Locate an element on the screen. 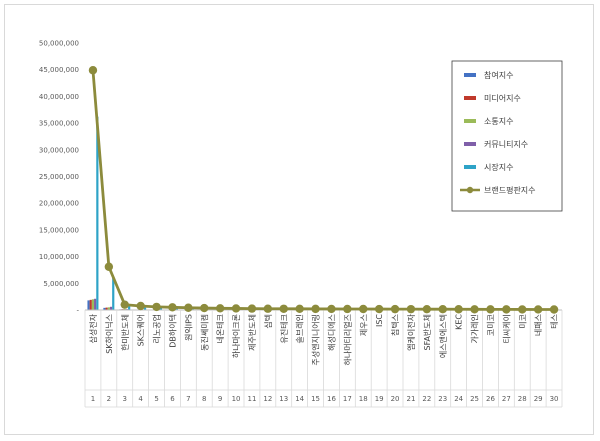 The height and width of the screenshot is (441, 600). category-number: 22 is located at coordinates (426, 399).